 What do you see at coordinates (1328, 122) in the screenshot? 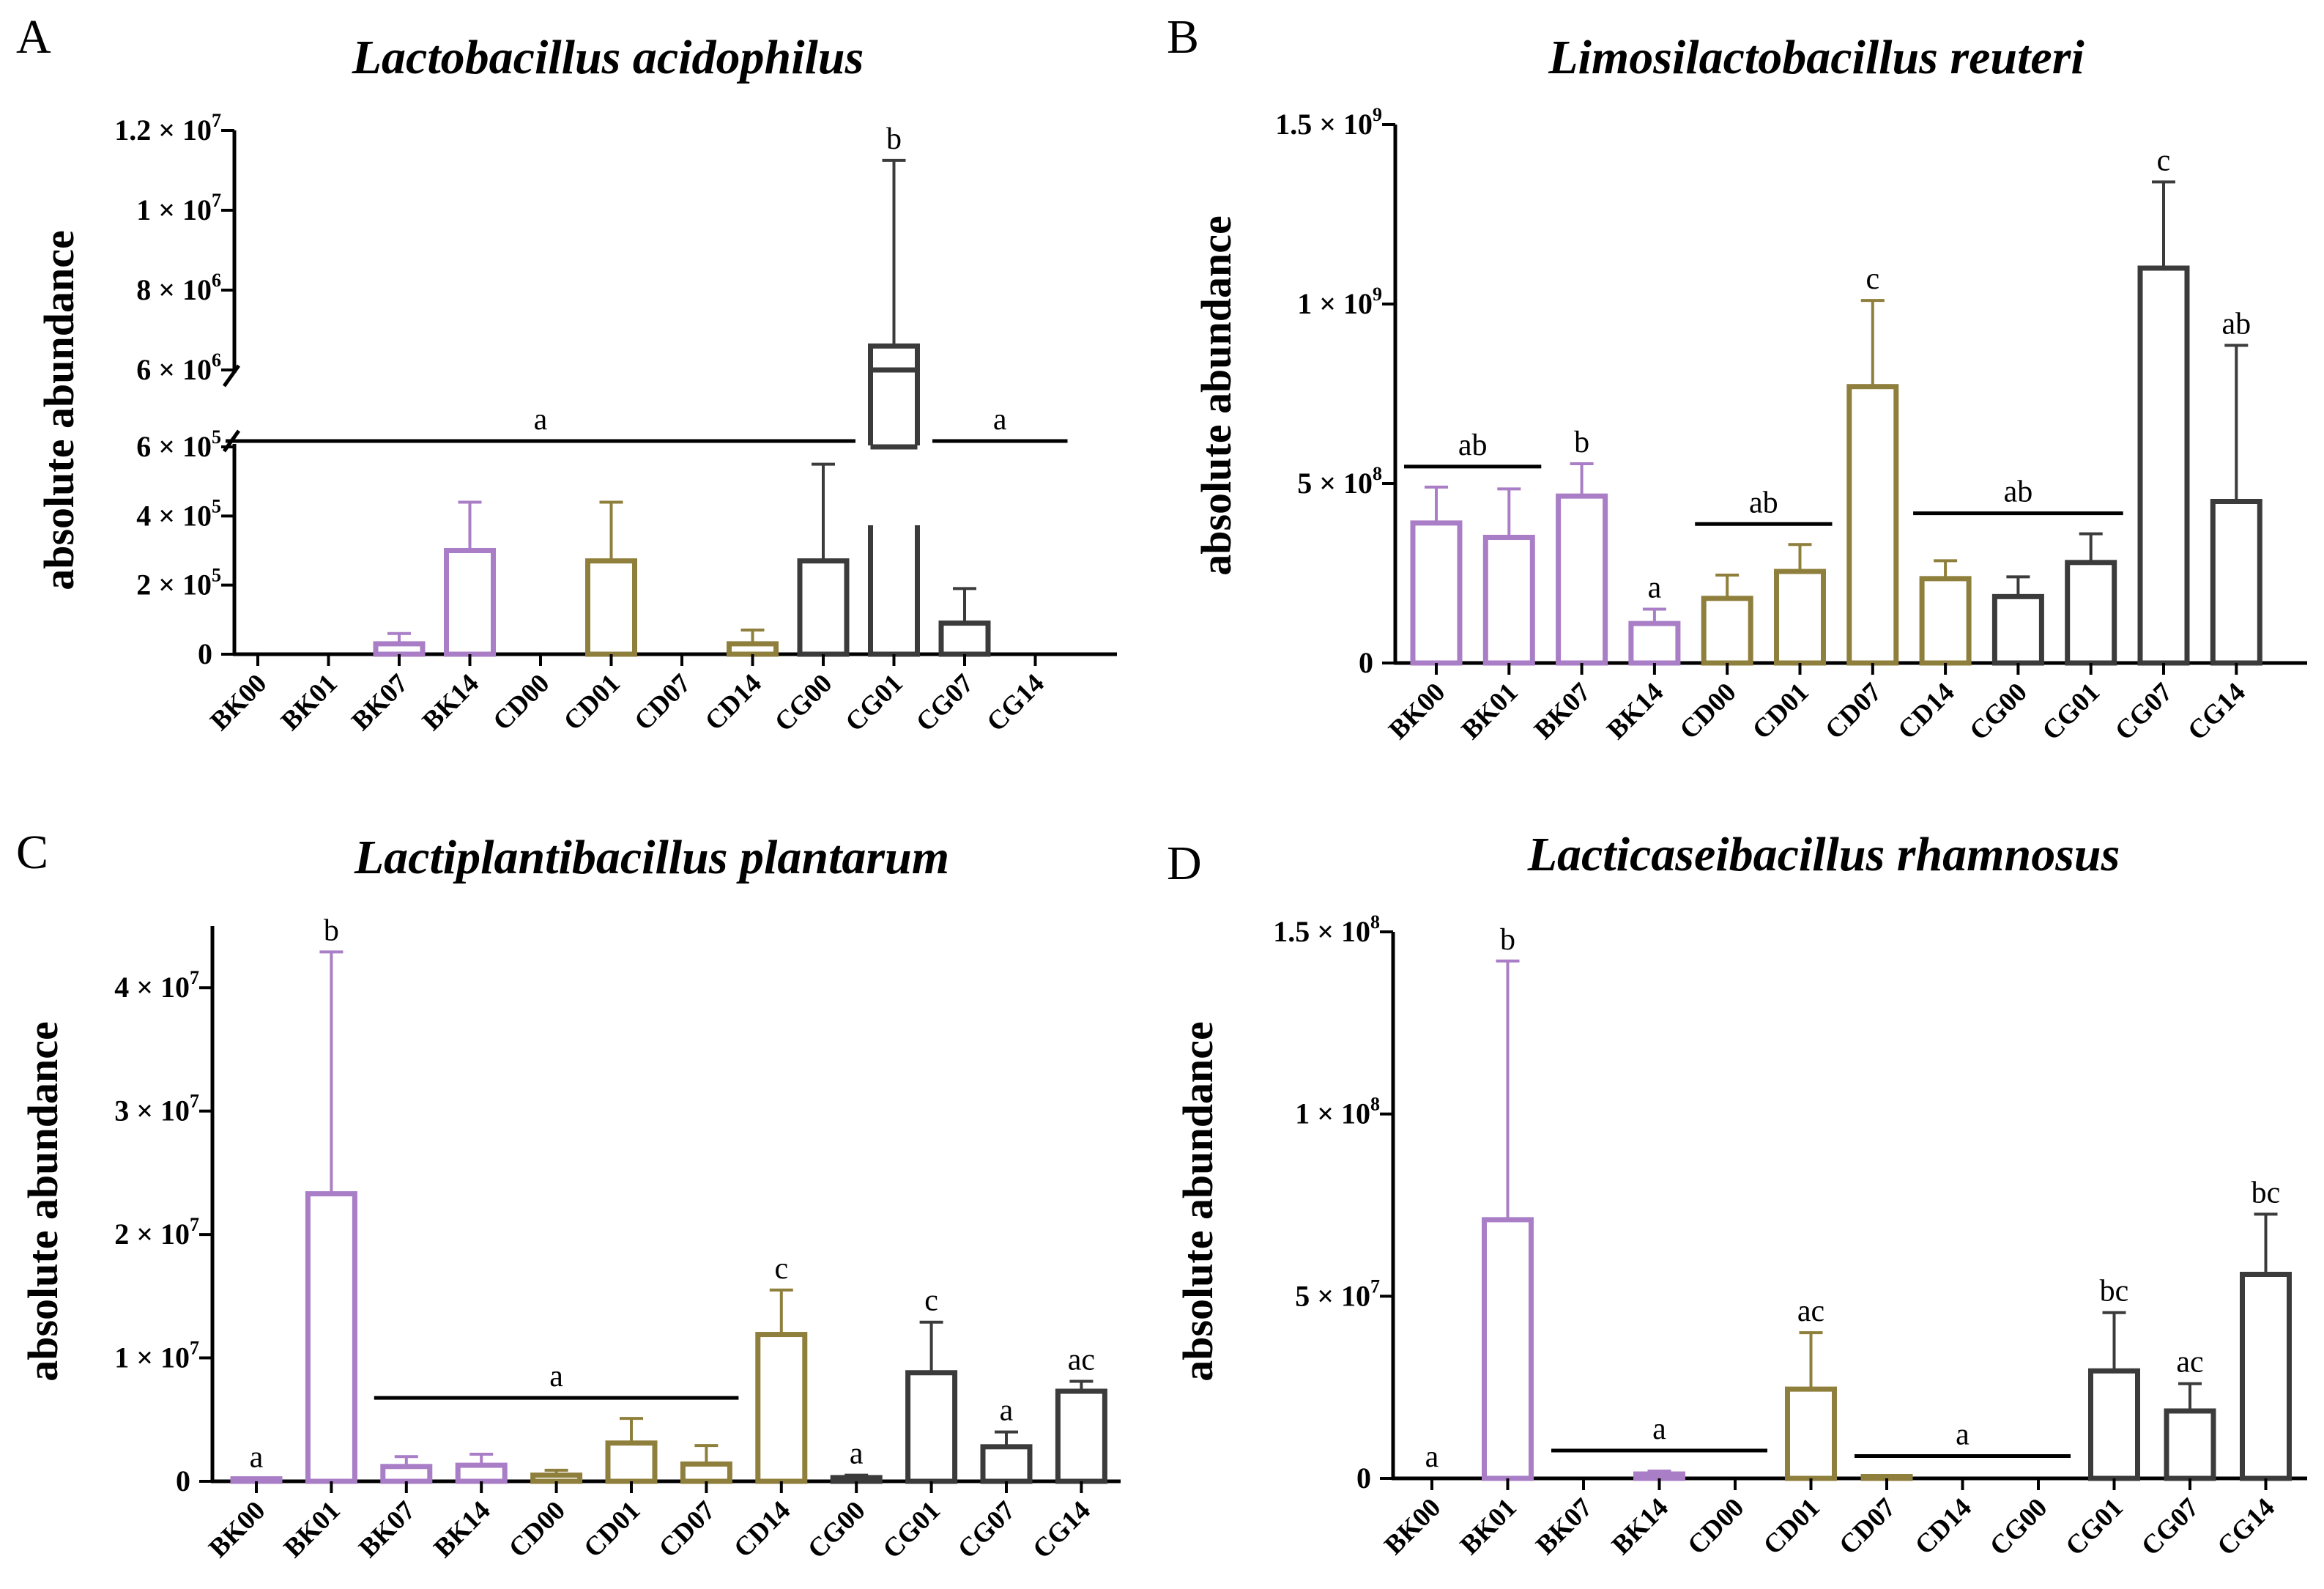
I see `y-tick-label: 1.5 × 10⁹` at bounding box center [1328, 122].